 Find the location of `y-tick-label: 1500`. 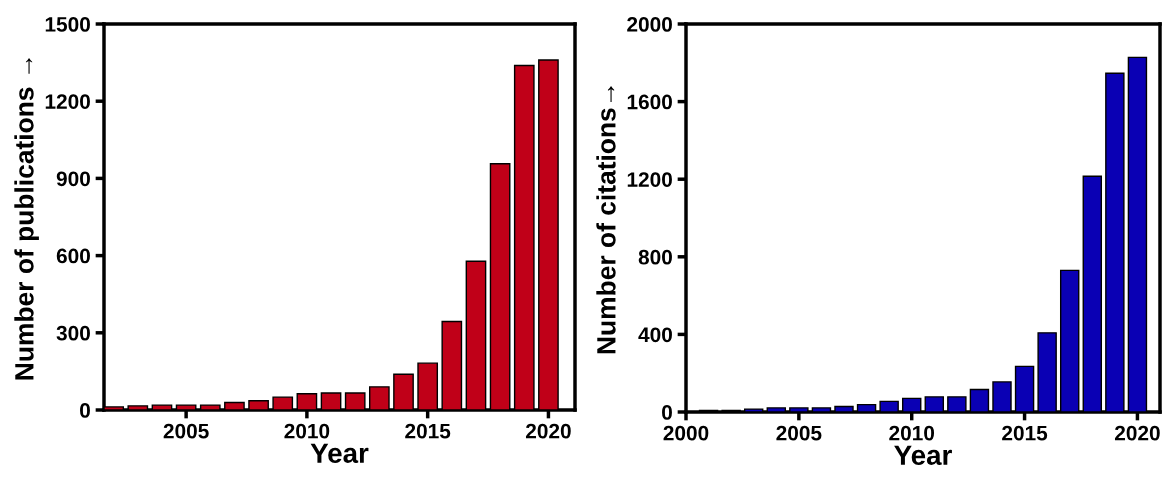

y-tick-label: 1500 is located at coordinates (67, 24).